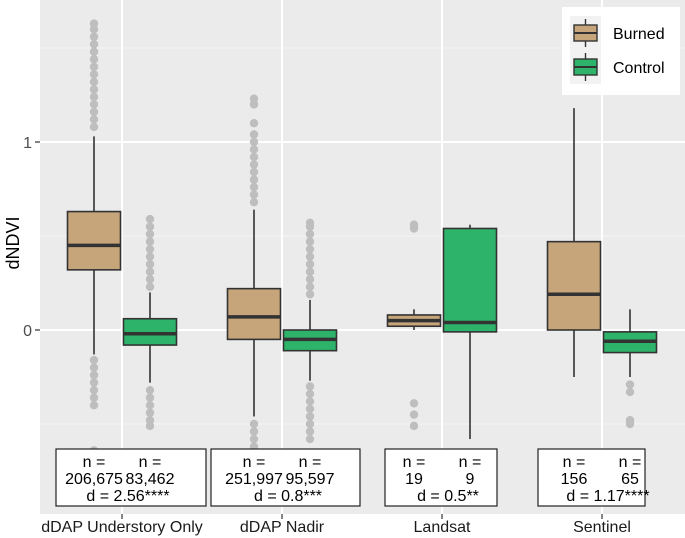 The width and height of the screenshot is (685, 538). I want to click on effect-size-label: d = 0.8***, so click(288, 496).